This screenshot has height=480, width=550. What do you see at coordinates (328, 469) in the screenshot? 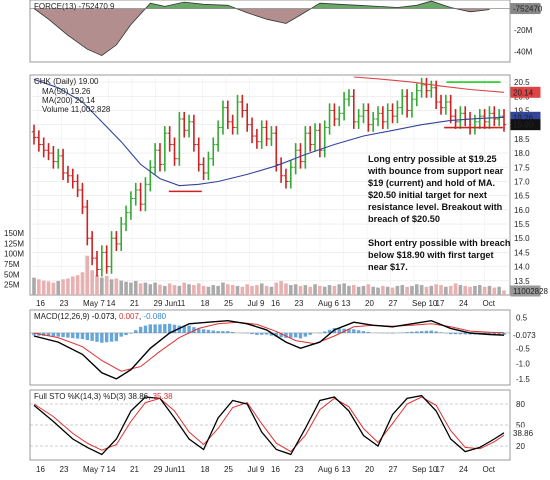
I see `x-tick-label-bottom: Aug 6` at bounding box center [328, 469].